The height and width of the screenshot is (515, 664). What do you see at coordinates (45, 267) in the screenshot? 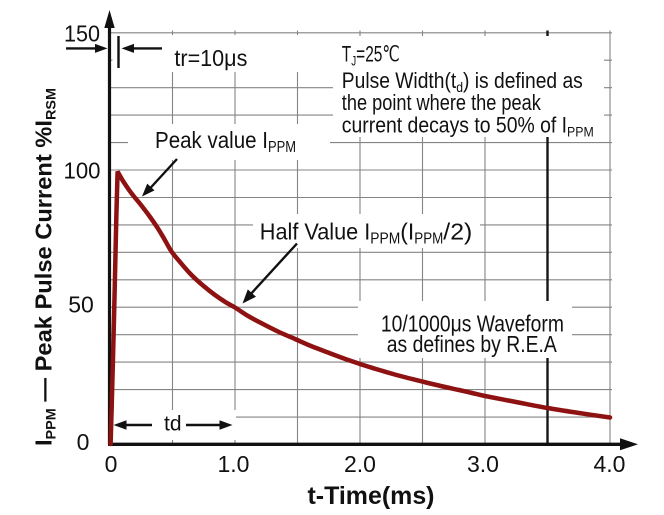
I see `svg-text:IPPM — Peak Pulse Current %IR: IPPM — Peak Pulse Current %IRSM` at bounding box center [45, 267].